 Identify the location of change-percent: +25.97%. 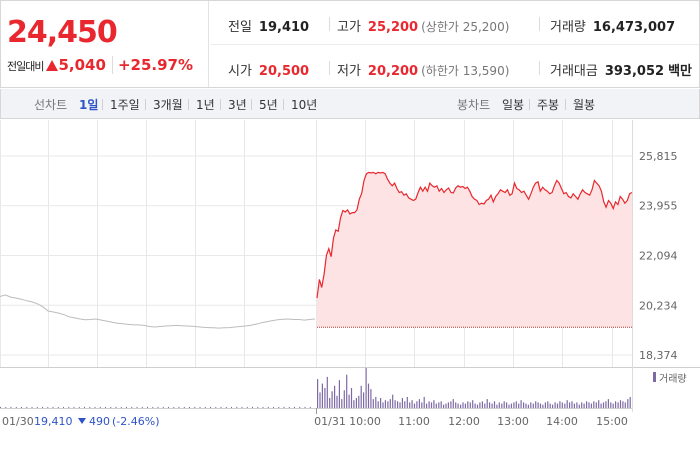
(152, 65).